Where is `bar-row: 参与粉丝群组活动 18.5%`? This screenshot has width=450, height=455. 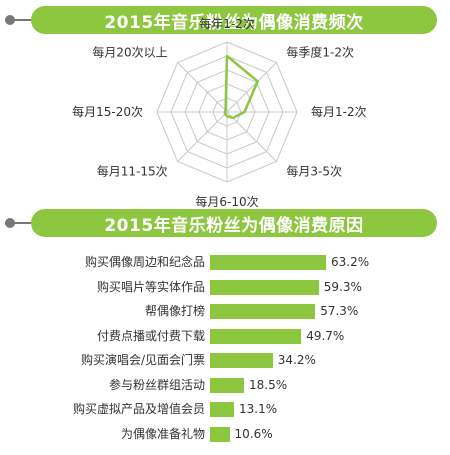
bar-row: 参与粉丝群组活动 18.5% is located at coordinates (225, 385).